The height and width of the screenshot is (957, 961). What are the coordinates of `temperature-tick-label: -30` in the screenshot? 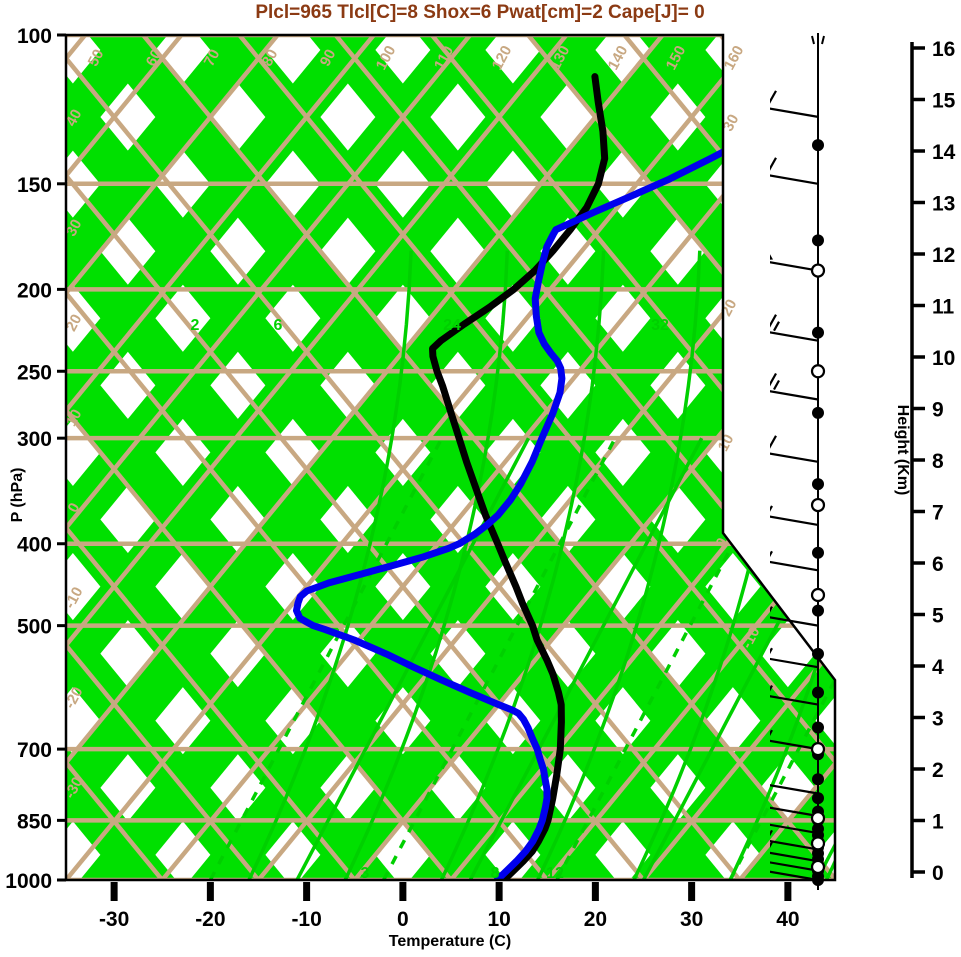 It's located at (114, 919).